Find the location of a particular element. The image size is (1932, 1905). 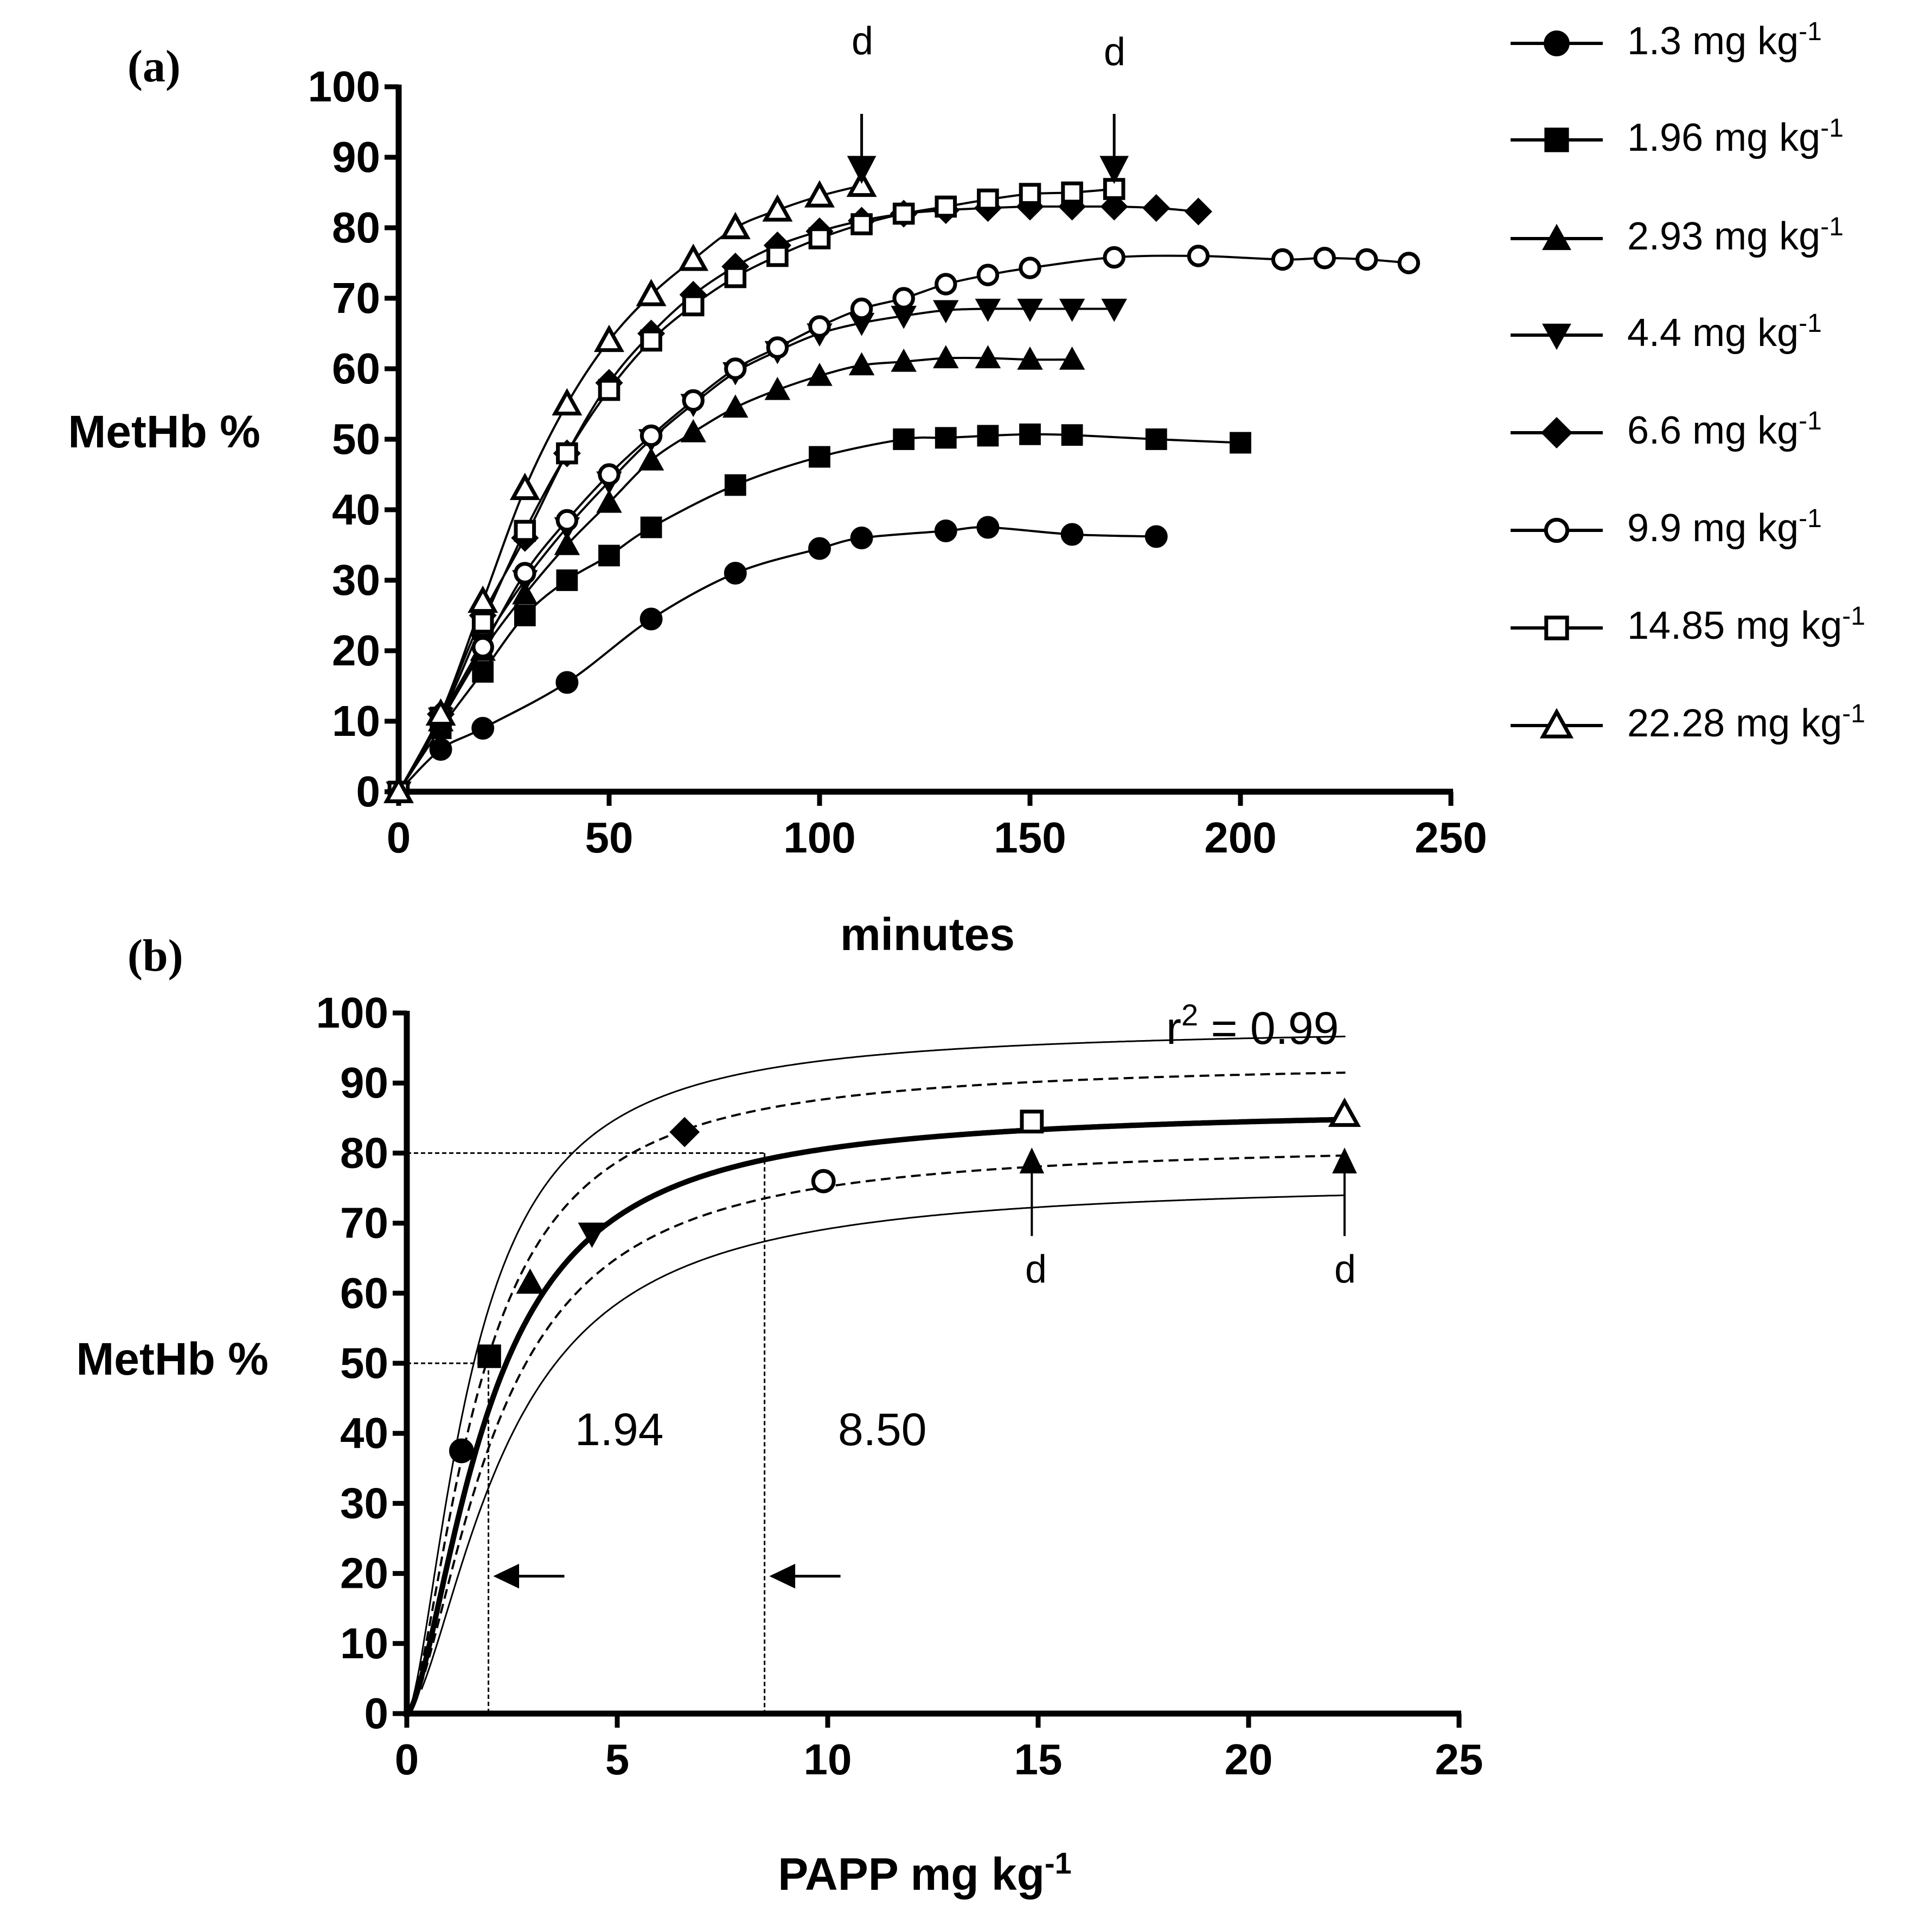

panel-b-reference-lines is located at coordinates (624, 1433).